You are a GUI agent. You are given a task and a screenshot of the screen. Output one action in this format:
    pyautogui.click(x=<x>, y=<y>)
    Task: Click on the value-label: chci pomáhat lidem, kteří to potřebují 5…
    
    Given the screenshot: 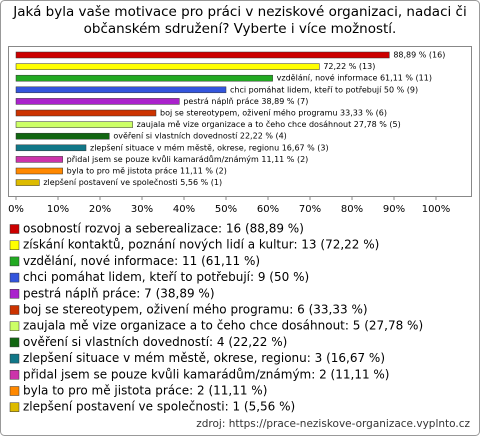 What is the action you would take?
    pyautogui.click(x=324, y=89)
    